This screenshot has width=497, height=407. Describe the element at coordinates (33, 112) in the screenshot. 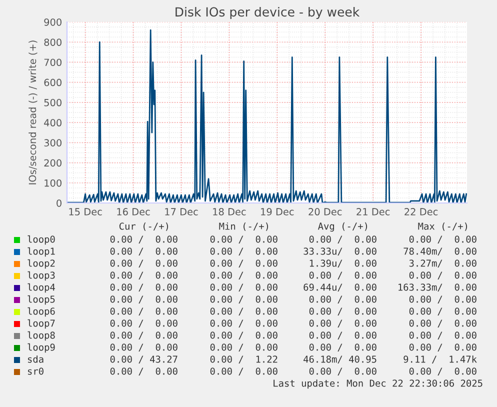

I see `y-axis-title: IOs/second read (-) / write (+)` at that location.